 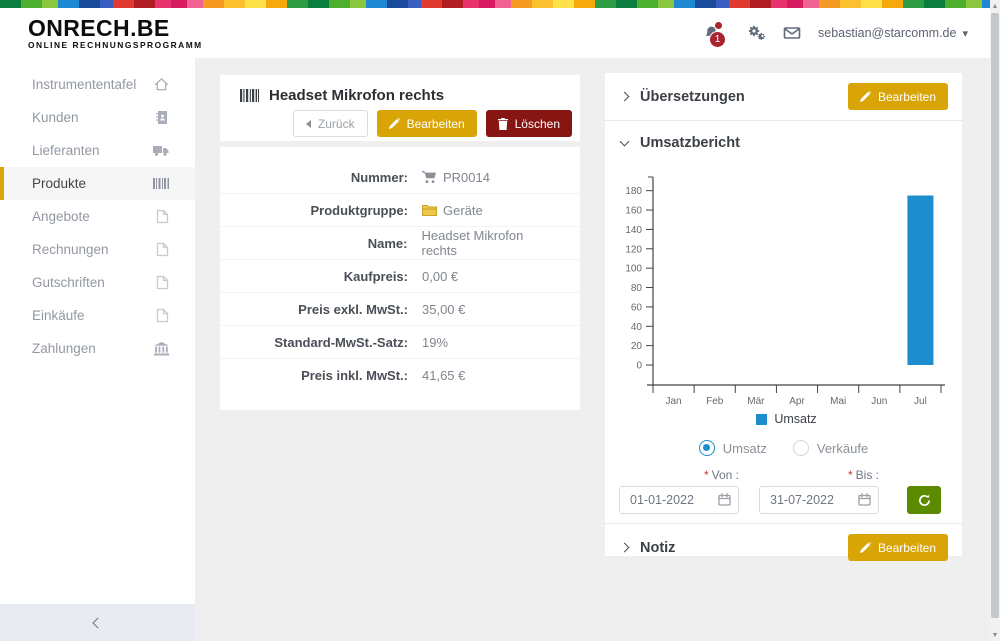 I want to click on chart-legend: Umsatz, so click(x=786, y=419).